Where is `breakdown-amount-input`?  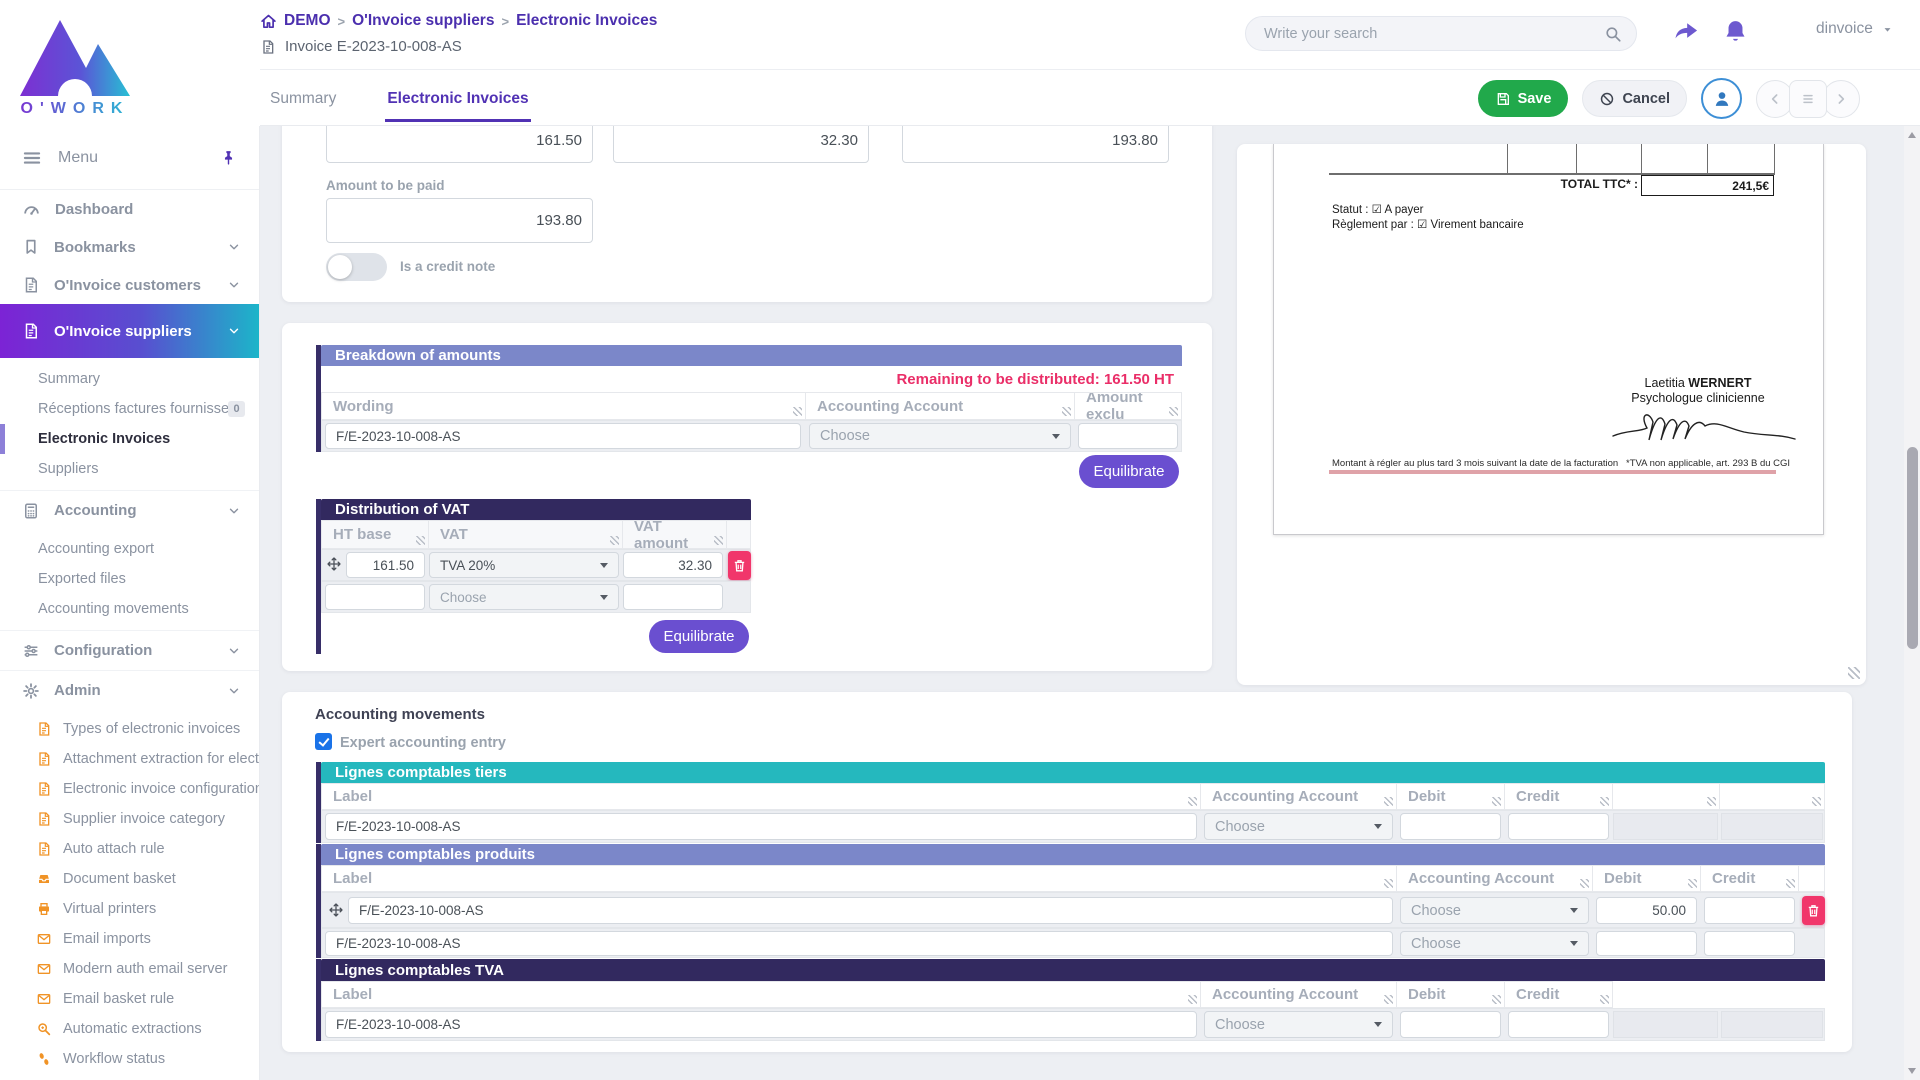 breakdown-amount-input is located at coordinates (1128, 436).